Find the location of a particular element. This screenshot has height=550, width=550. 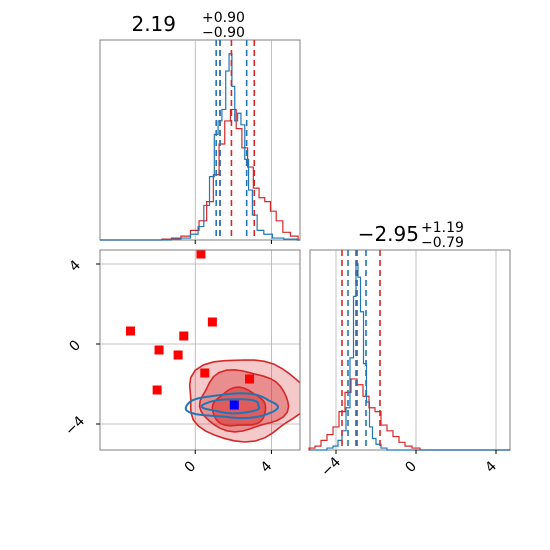

joint-panel-background is located at coordinates (200, 350).